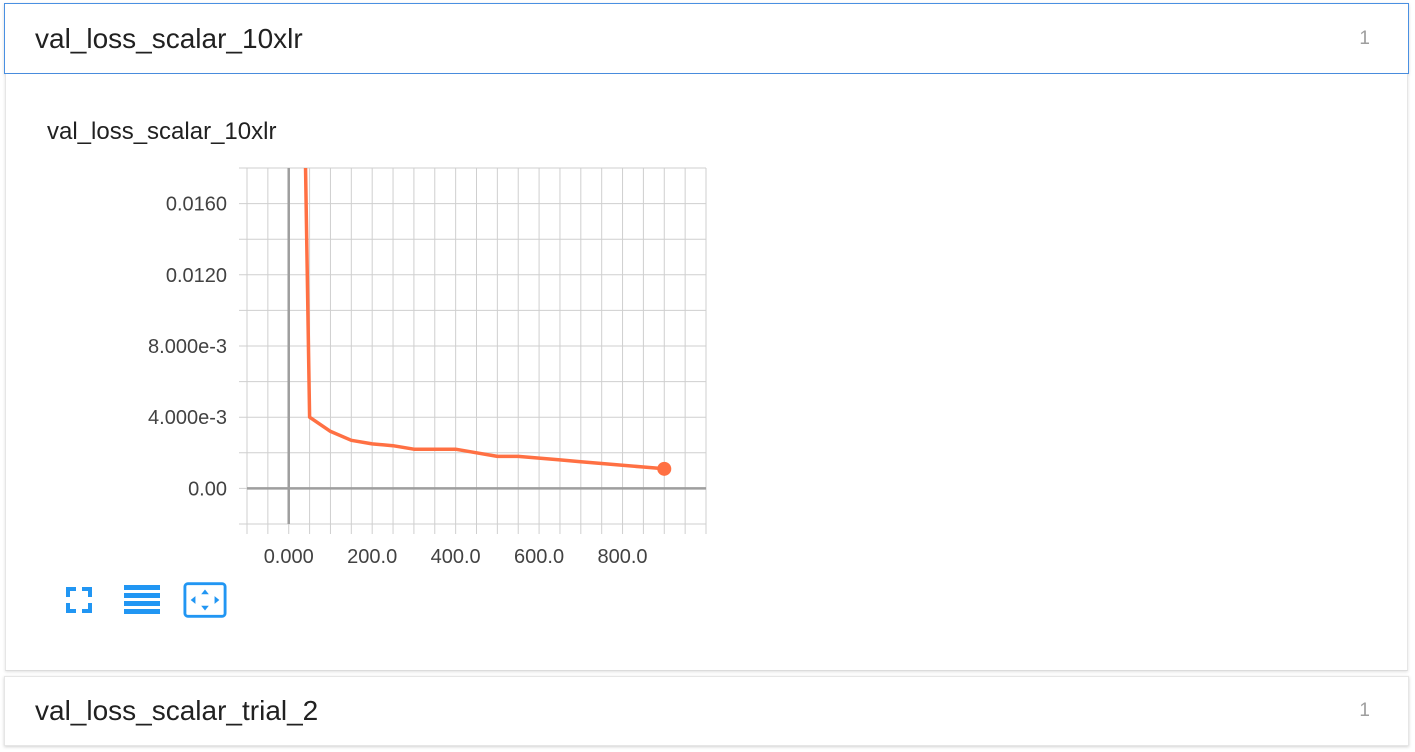 The image size is (1415, 752). I want to click on toggle-log-scale-button, so click(142, 600).